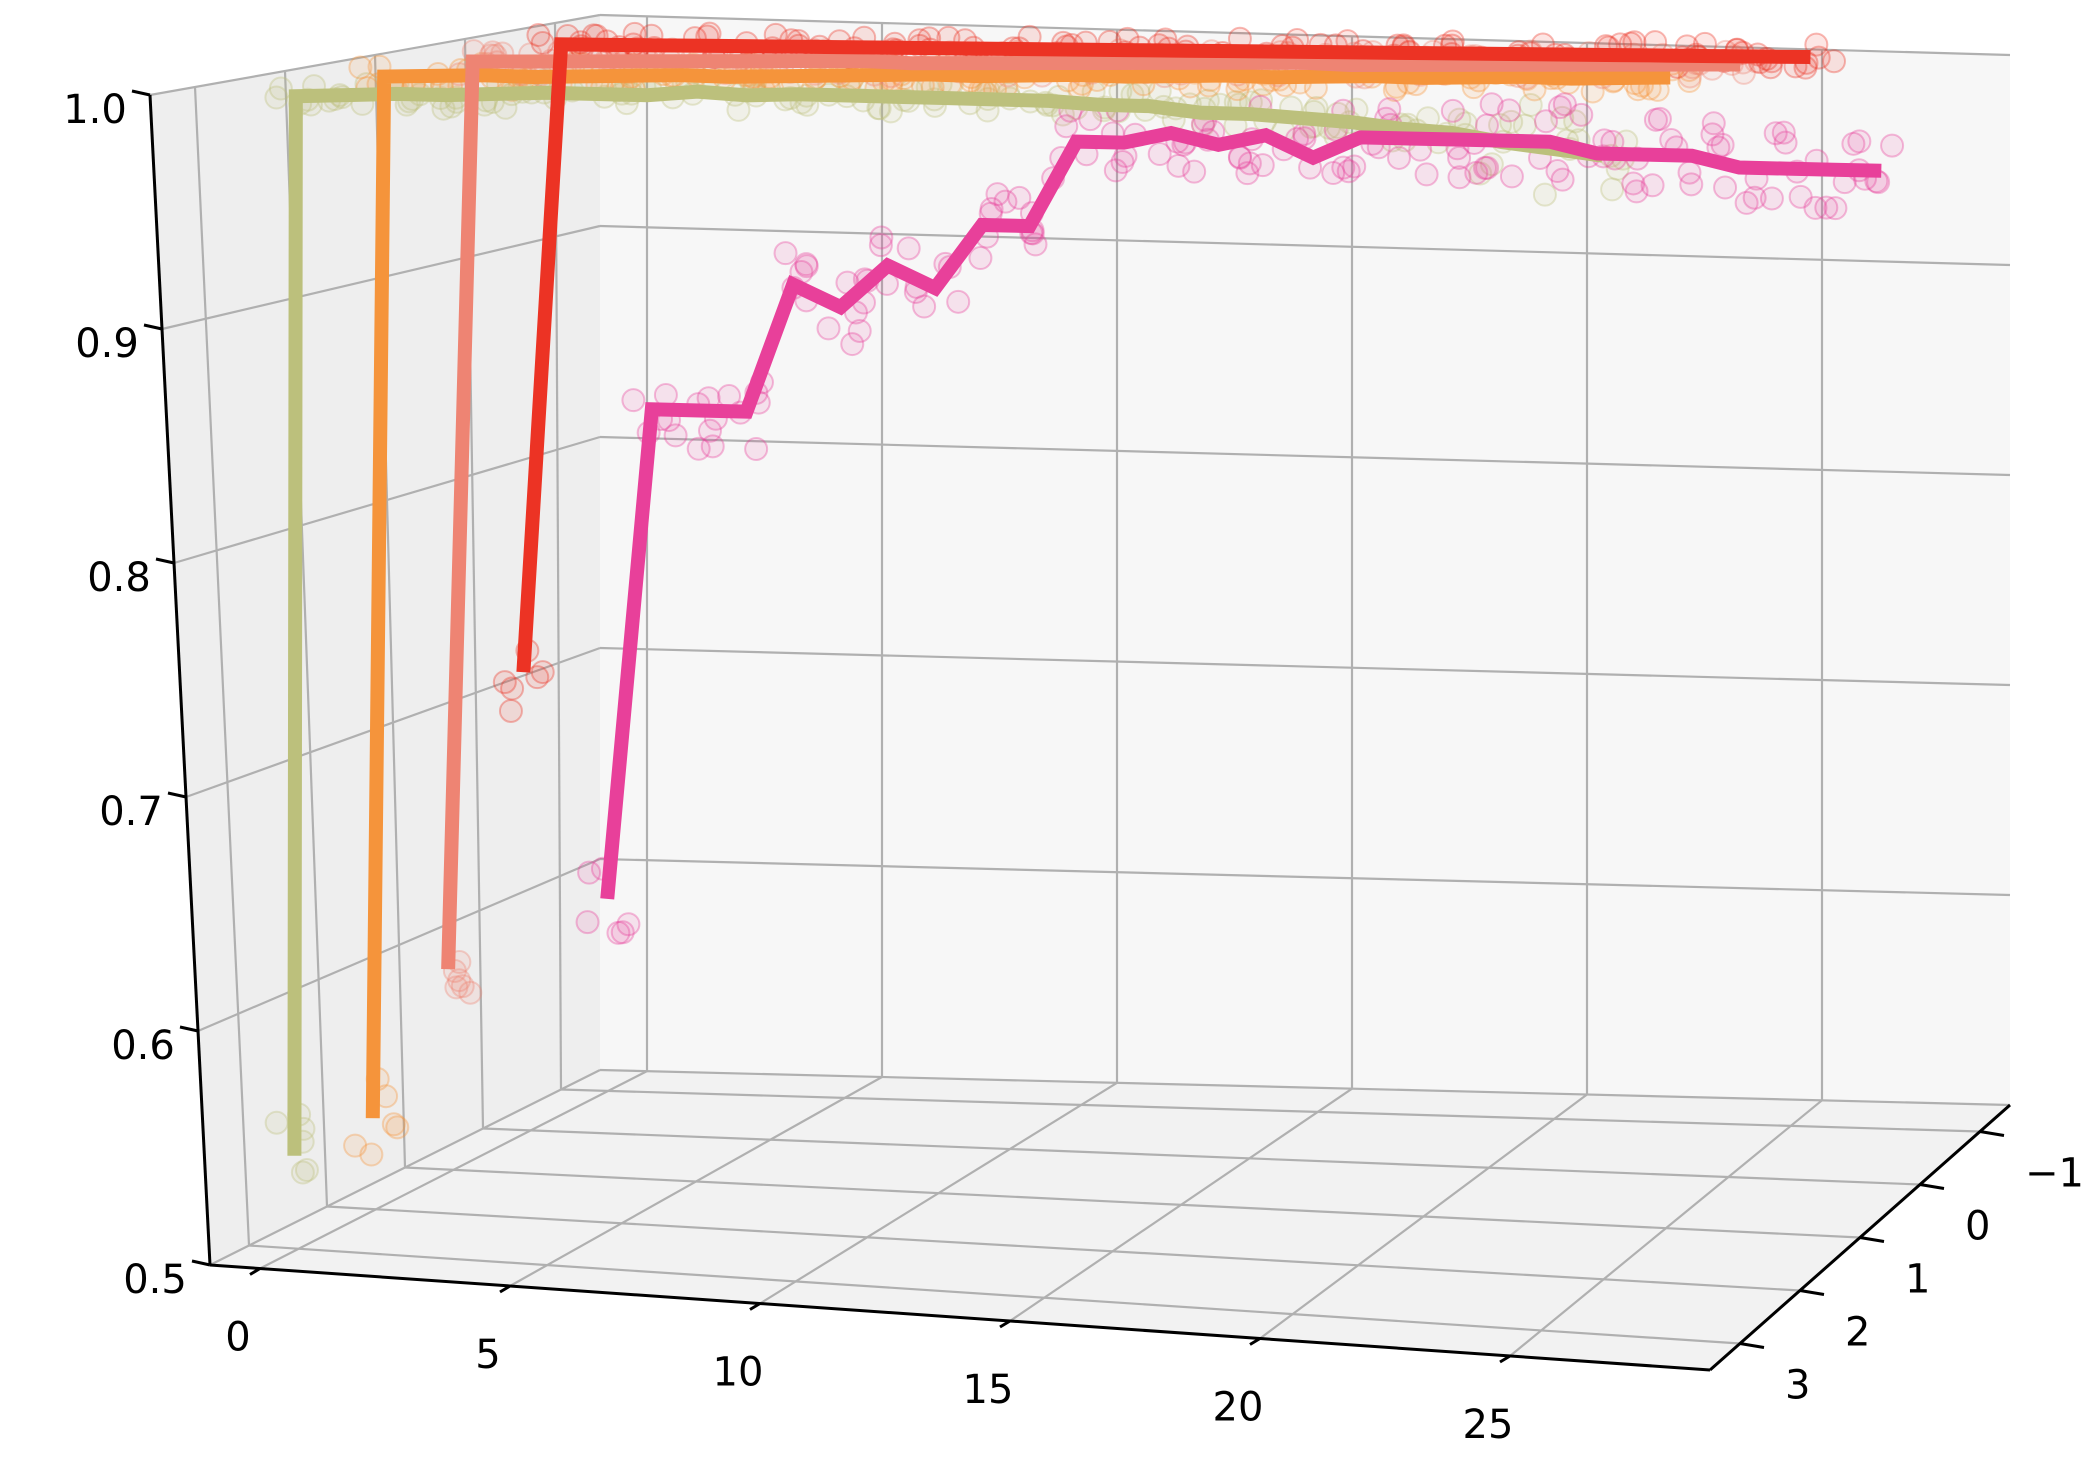 Image resolution: width=2090 pixels, height=1475 pixels. What do you see at coordinates (131, 812) in the screenshot?
I see `z-tick-label: 0.7` at bounding box center [131, 812].